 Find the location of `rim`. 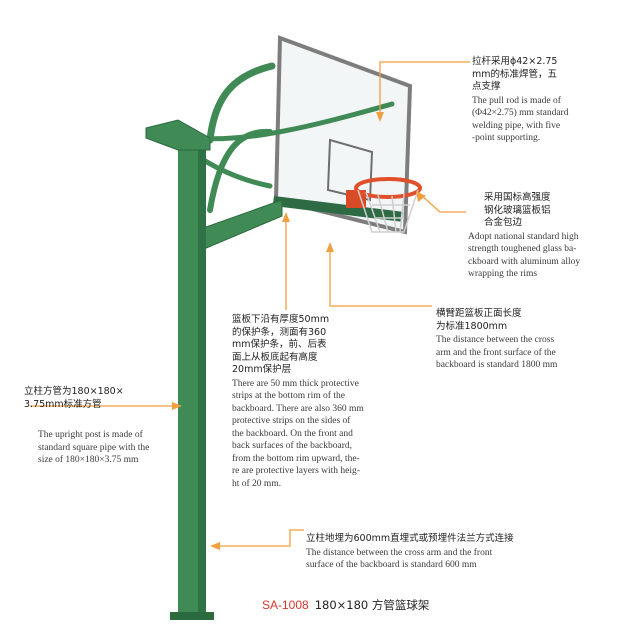

rim is located at coordinates (388, 188).